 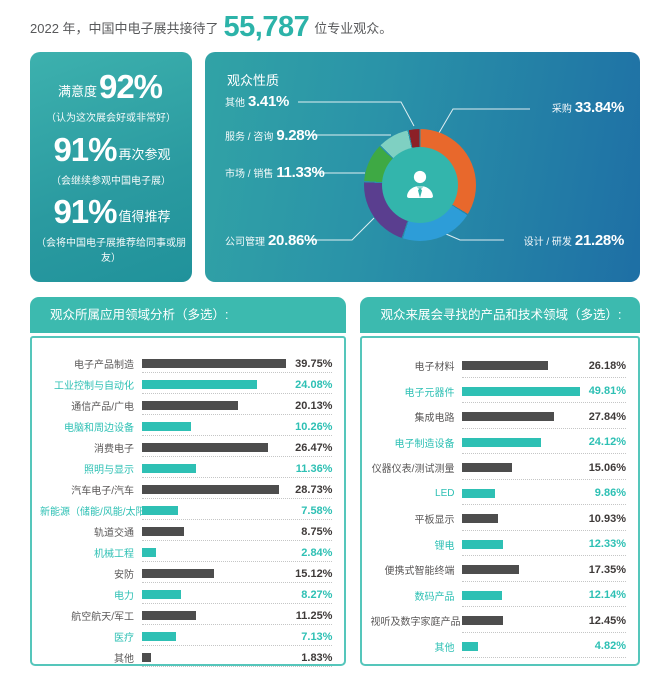 I want to click on bar-track: 7.13%, so click(x=237, y=636).